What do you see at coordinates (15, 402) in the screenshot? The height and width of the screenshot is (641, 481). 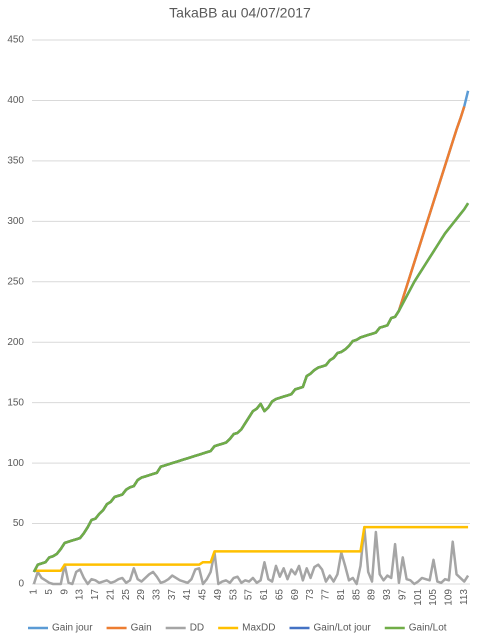 I see `y-tick-label: 150` at bounding box center [15, 402].